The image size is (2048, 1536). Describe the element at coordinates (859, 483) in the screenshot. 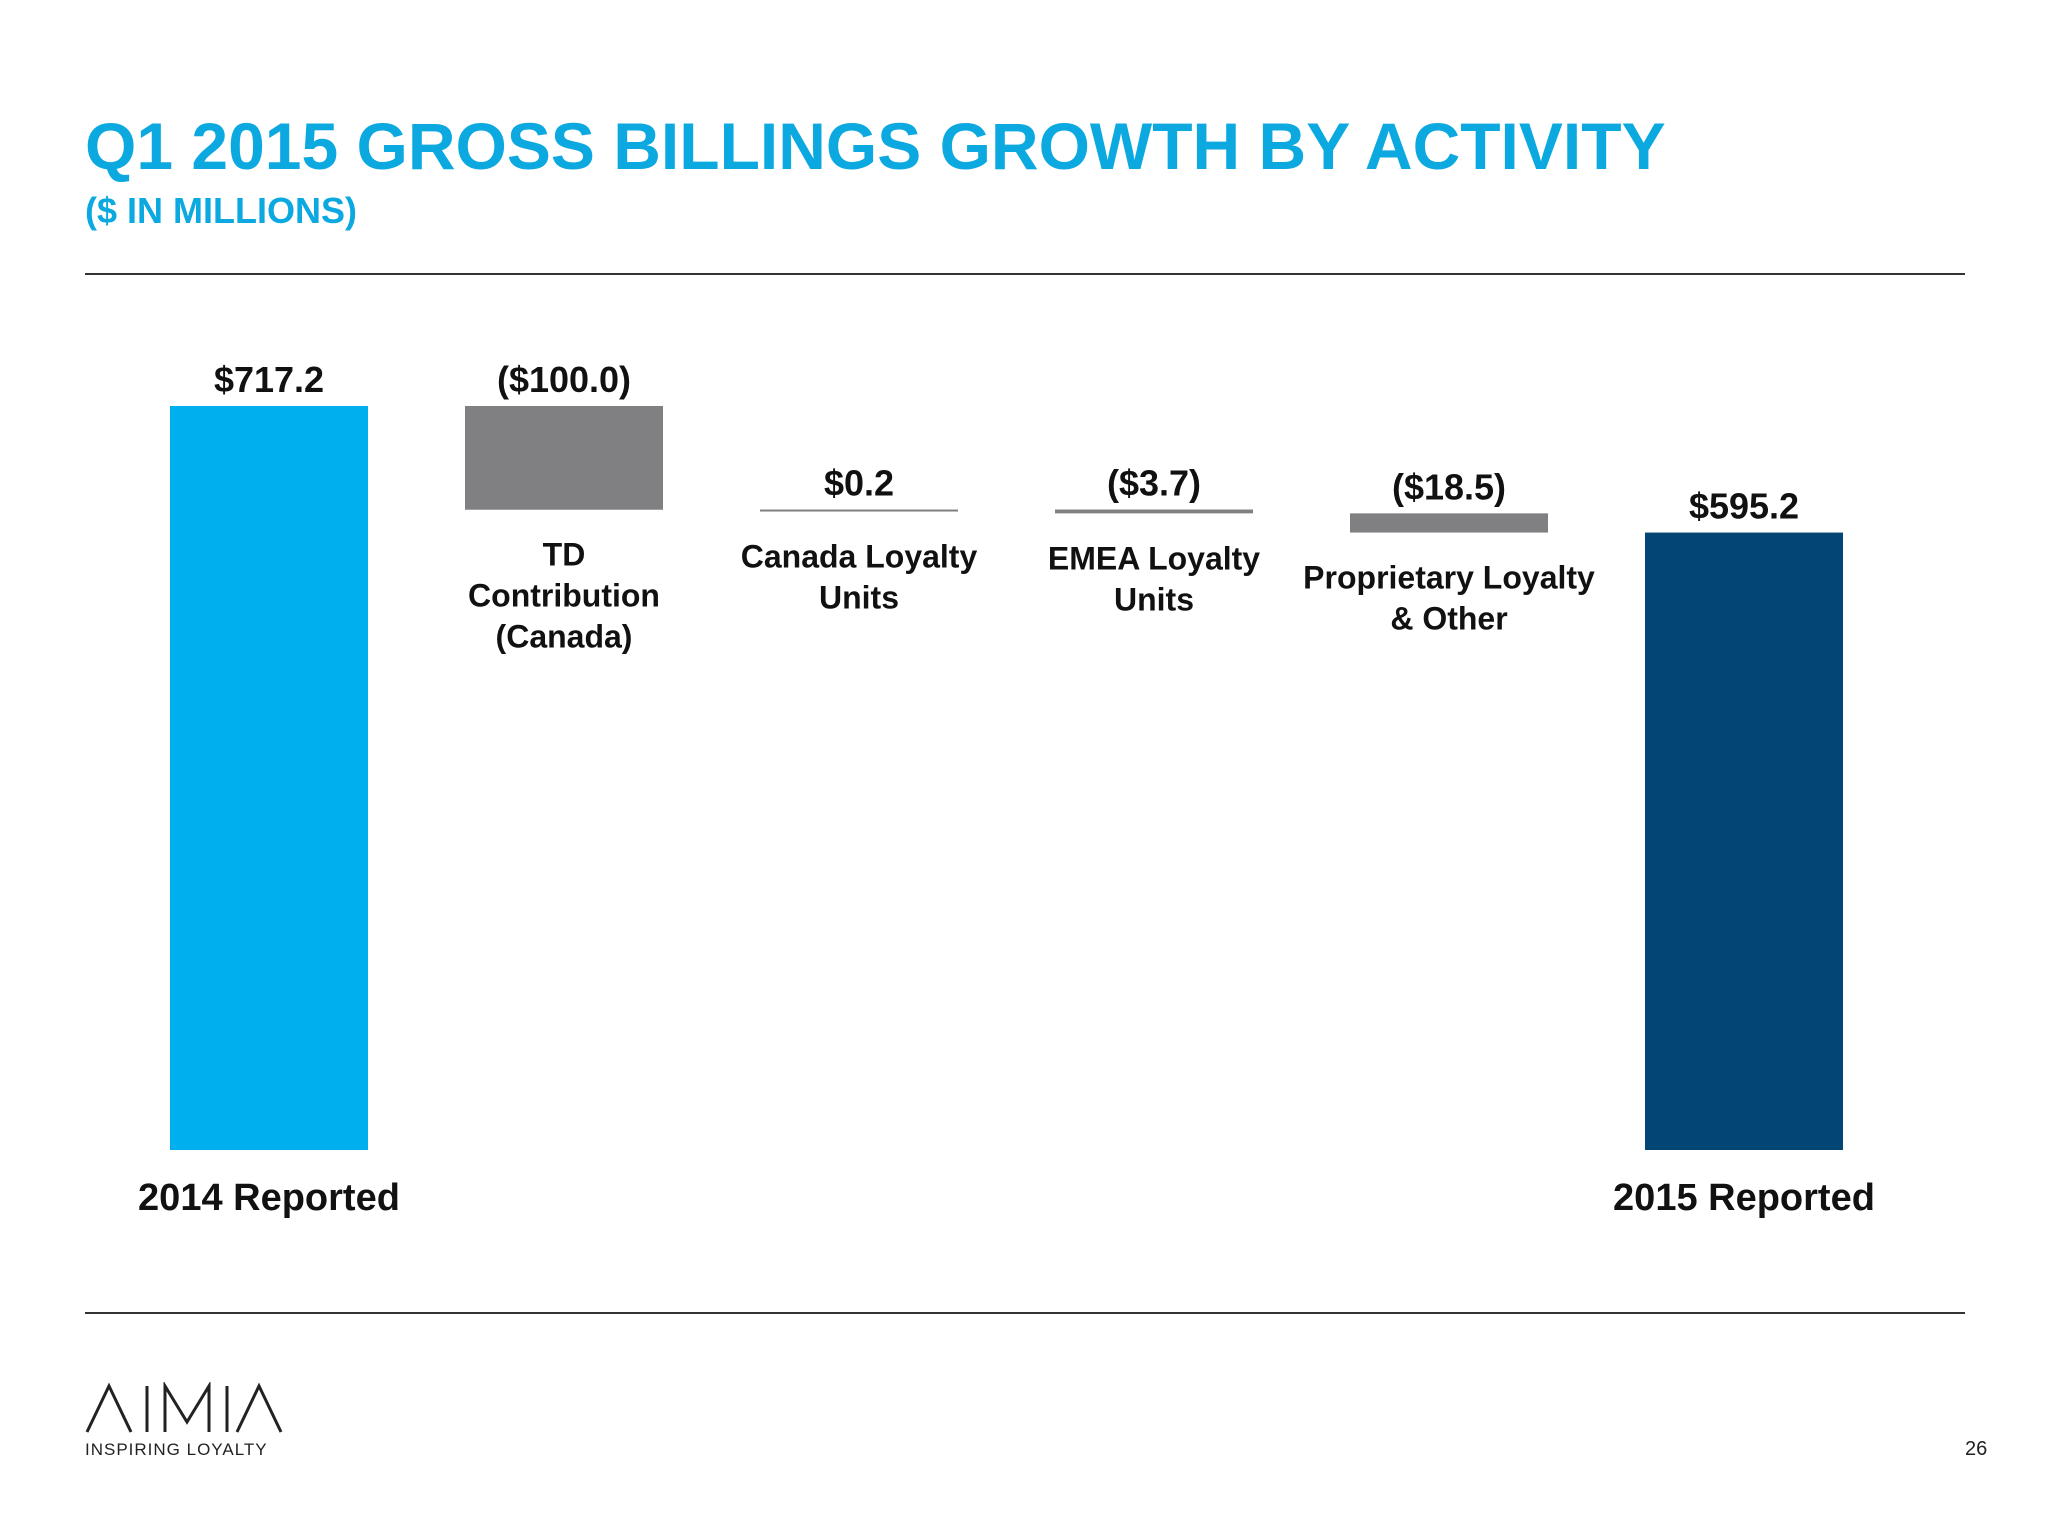

I see `data-label-3: $0.2` at that location.